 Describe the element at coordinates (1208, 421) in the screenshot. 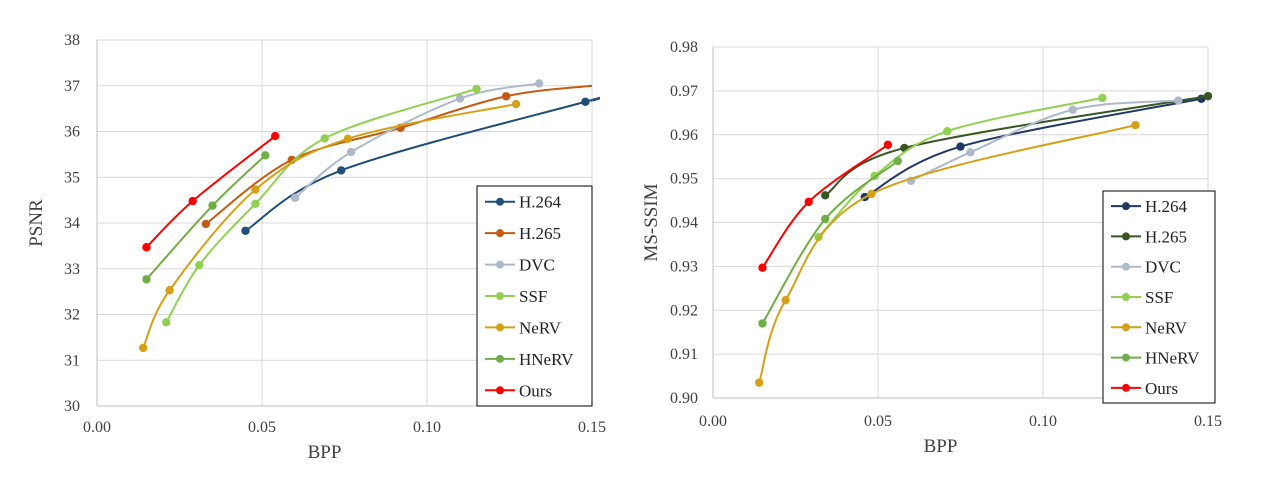

I see `x-tick-label: 0.15` at that location.